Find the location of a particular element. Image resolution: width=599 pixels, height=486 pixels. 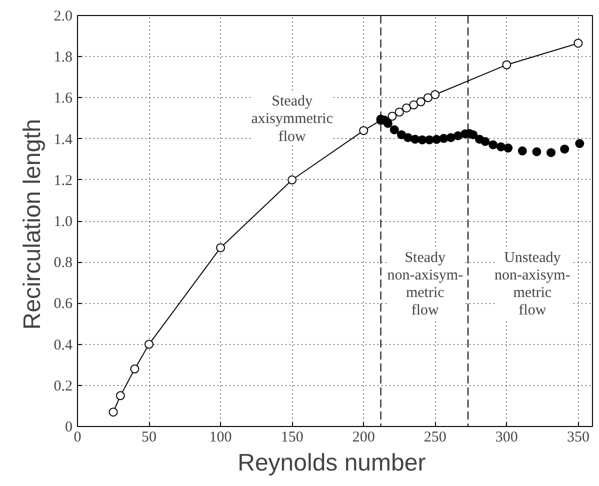

y-axis-title: Recirculation length is located at coordinates (32, 224).